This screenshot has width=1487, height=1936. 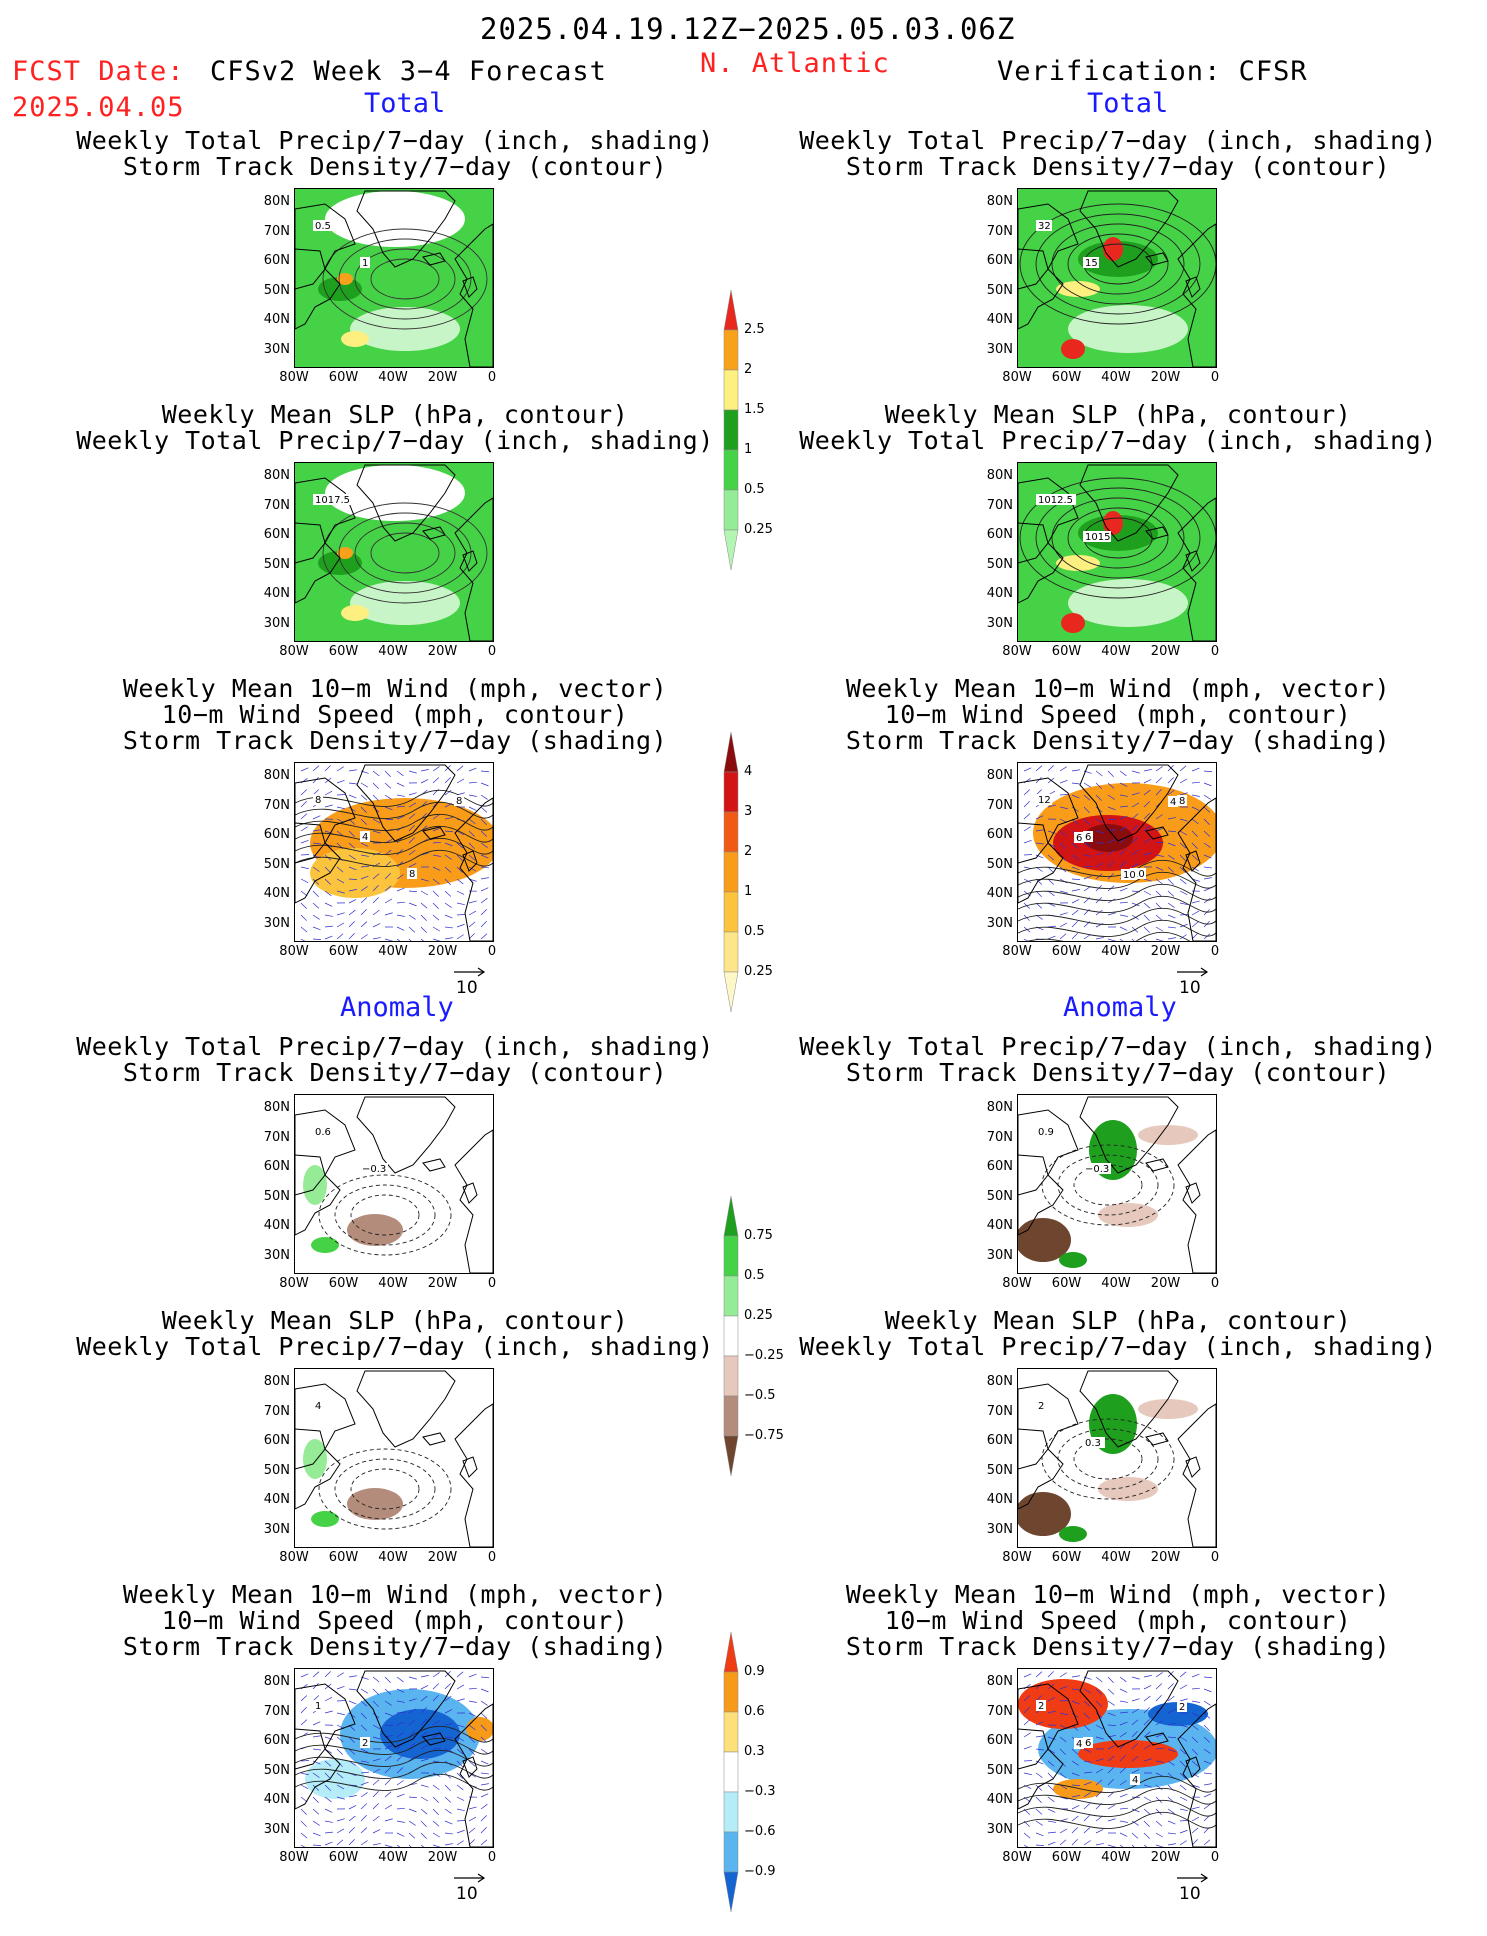 I want to click on contour-label: 0.3, so click(x=1093, y=1443).